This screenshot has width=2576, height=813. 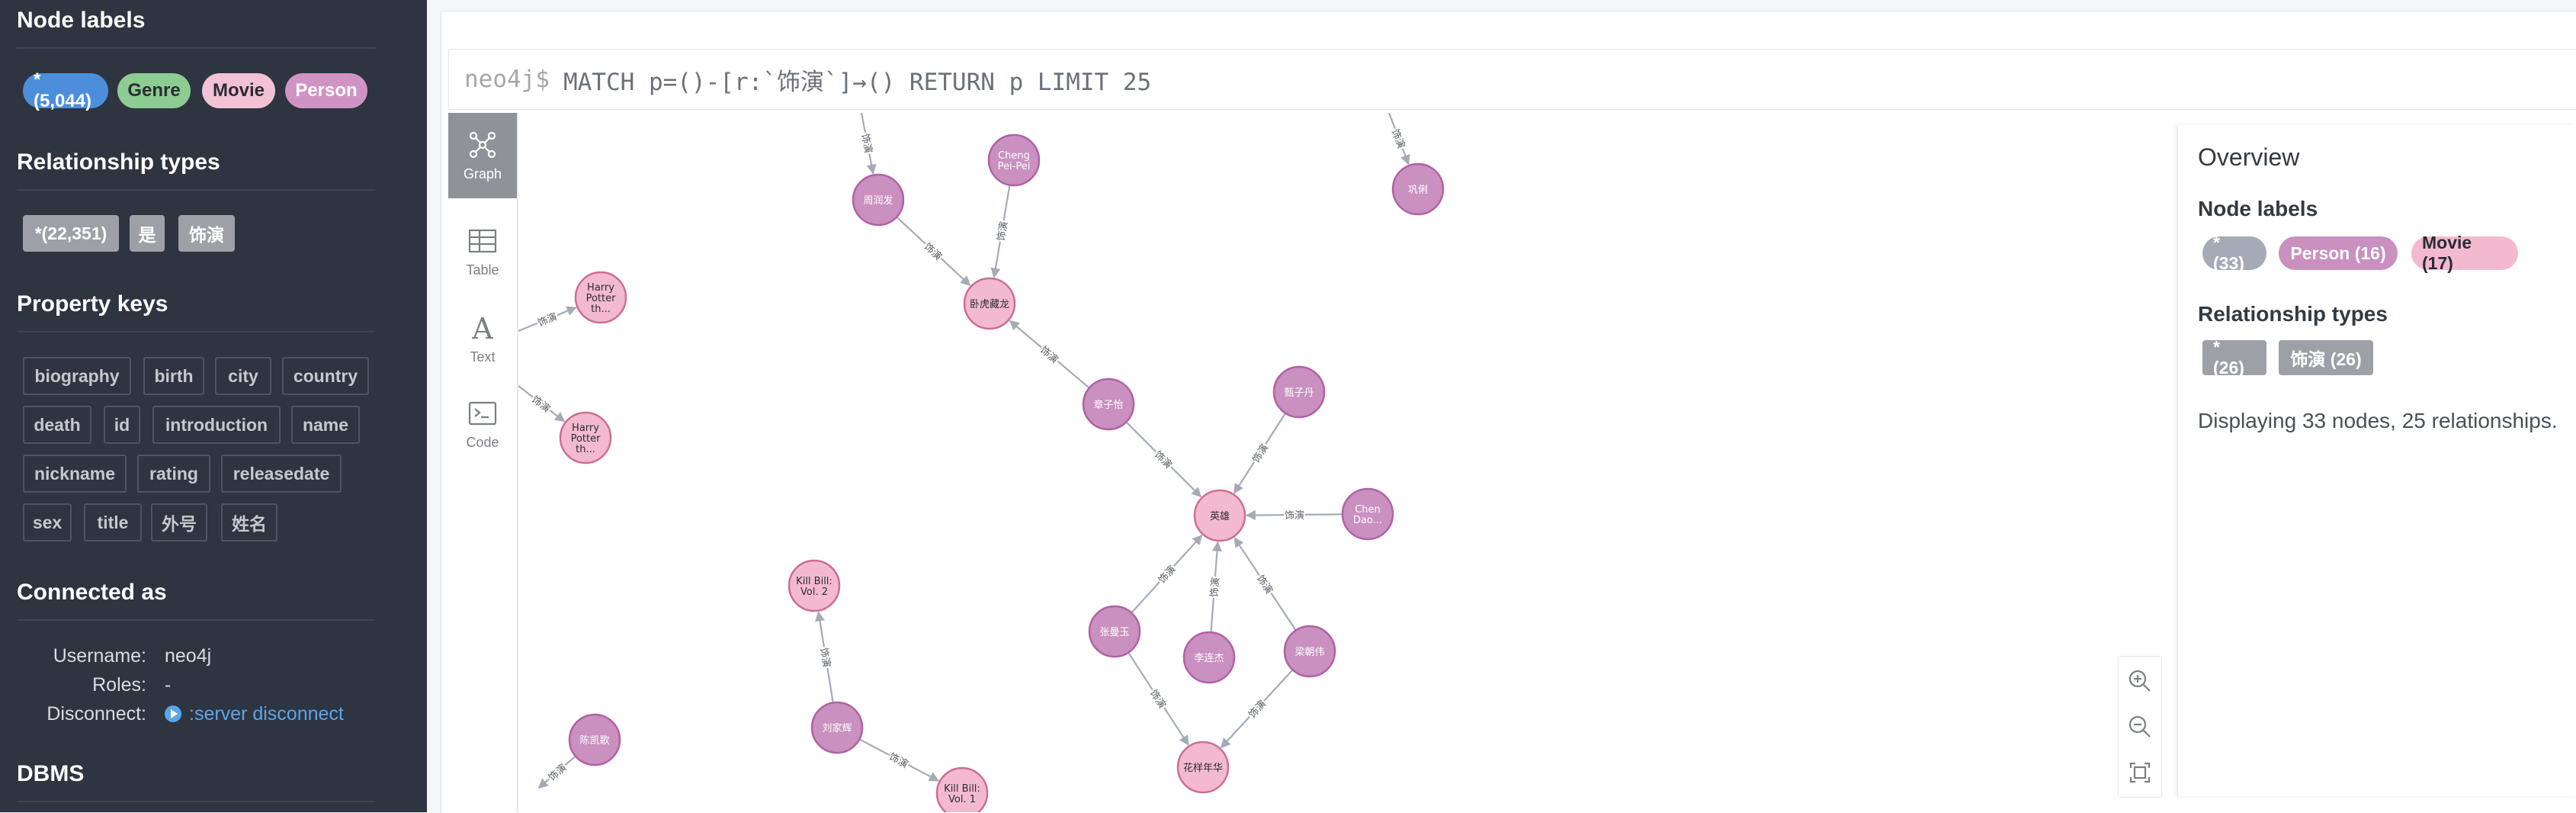 I want to click on label-pill-all: *(5,044), so click(x=65, y=90).